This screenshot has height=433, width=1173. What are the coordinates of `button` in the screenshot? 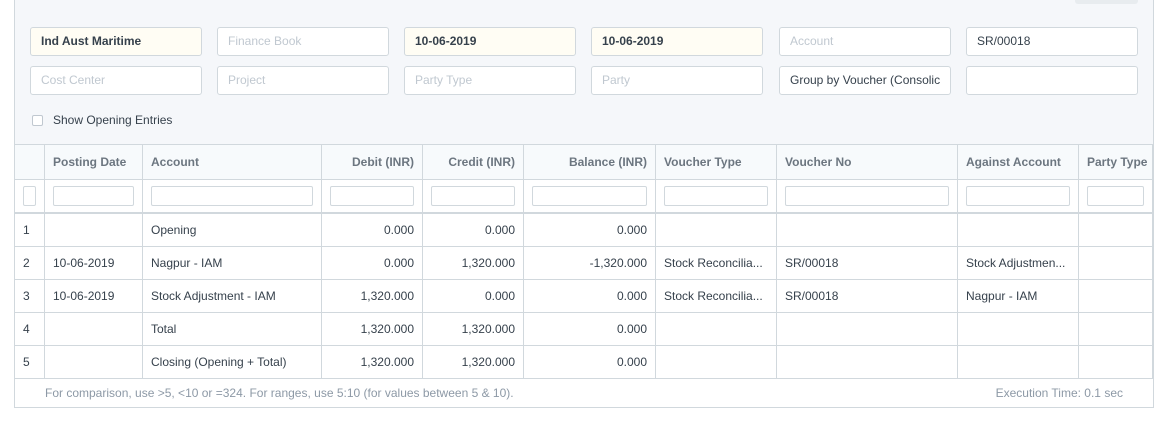 It's located at (1106, 2).